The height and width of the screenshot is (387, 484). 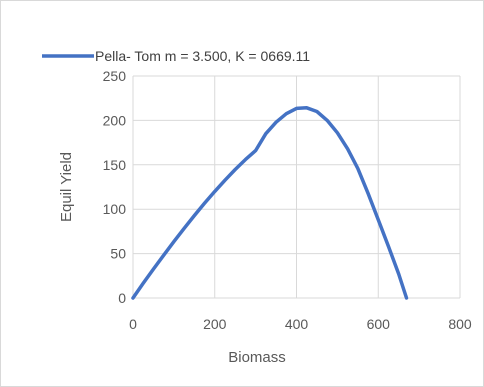 What do you see at coordinates (115, 165) in the screenshot?
I see `y-tick-label: 150` at bounding box center [115, 165].